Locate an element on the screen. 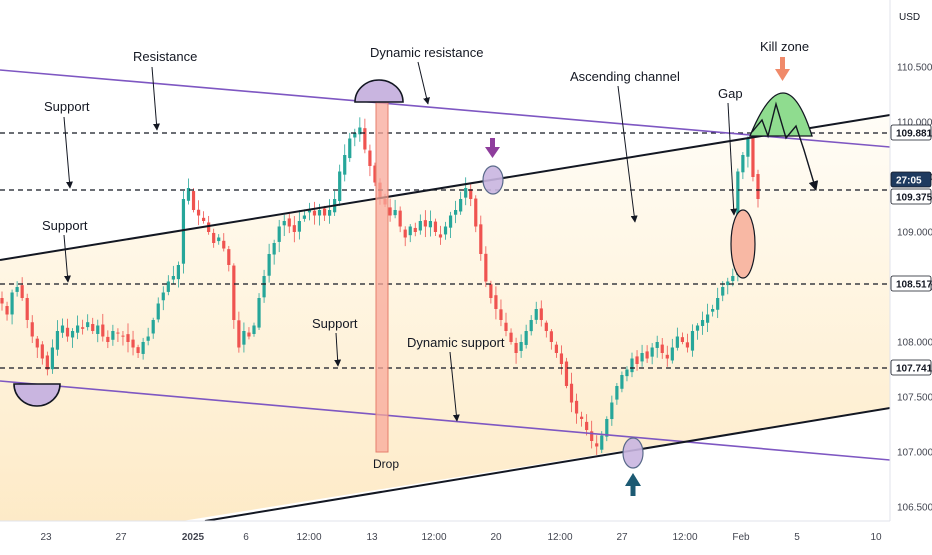 This screenshot has height=555, width=932. price-tick-label: 106.500 is located at coordinates (914, 508).